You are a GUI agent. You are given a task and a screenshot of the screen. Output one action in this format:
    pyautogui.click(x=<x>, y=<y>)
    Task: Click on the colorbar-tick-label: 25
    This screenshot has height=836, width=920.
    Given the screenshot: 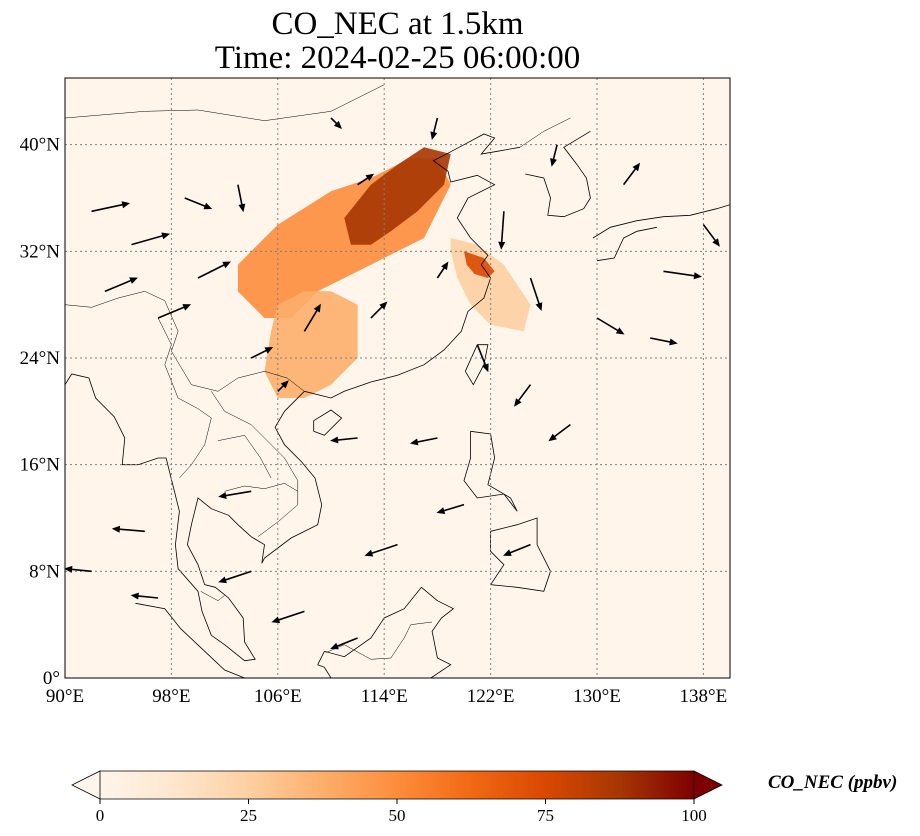 What is the action you would take?
    pyautogui.click(x=248, y=815)
    